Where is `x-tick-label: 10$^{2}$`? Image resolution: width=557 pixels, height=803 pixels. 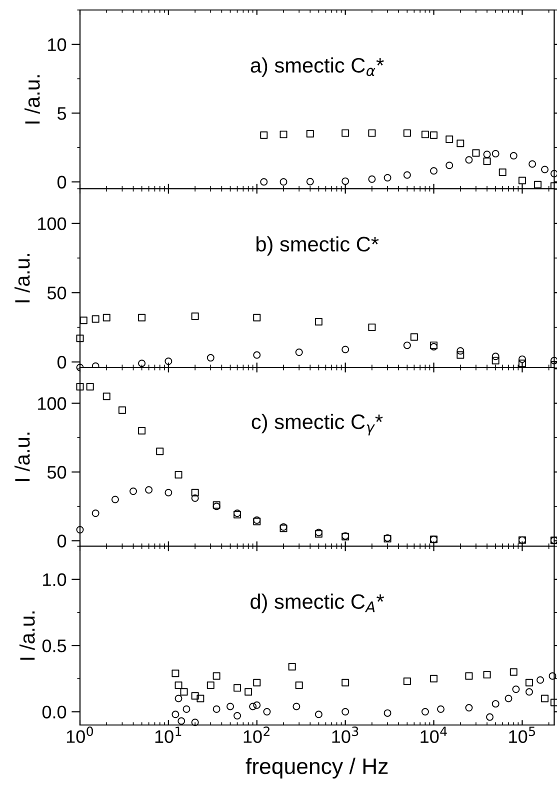
x-tick-label: 10$^{2}$ is located at coordinates (257, 734).